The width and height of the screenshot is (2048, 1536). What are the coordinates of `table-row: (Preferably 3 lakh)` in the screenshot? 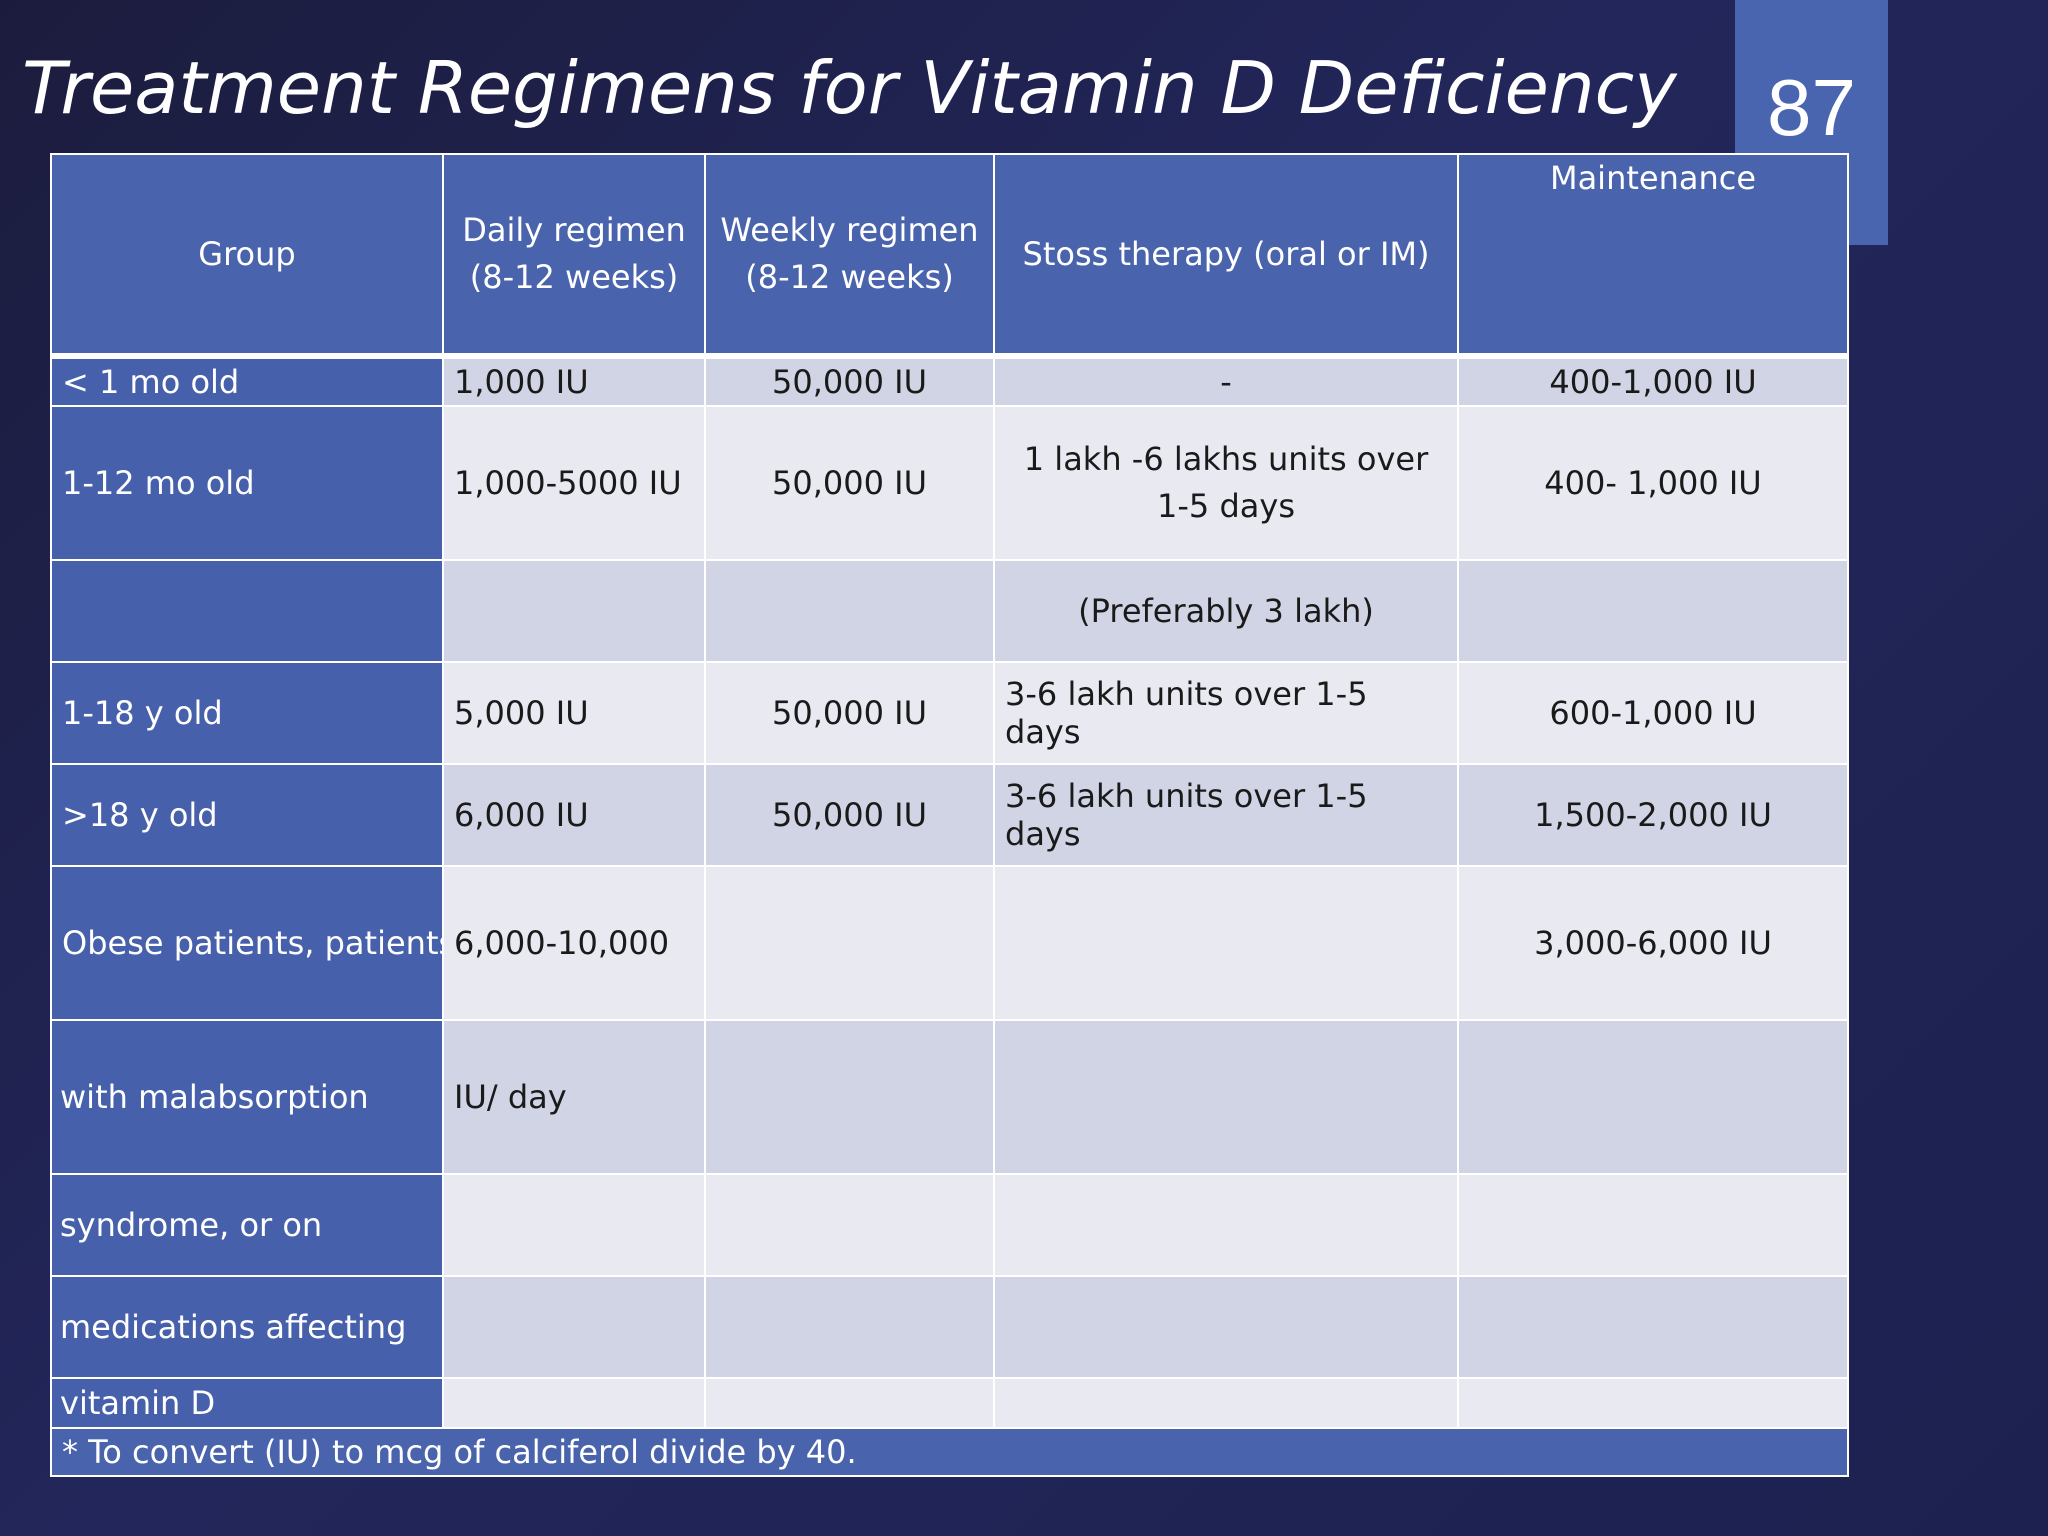 It's located at (949, 611).